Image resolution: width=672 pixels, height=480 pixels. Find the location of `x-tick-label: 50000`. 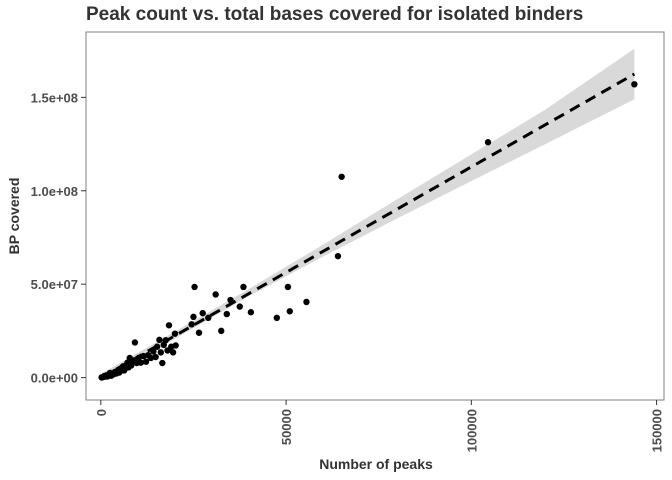

x-tick-label: 50000 is located at coordinates (286, 427).